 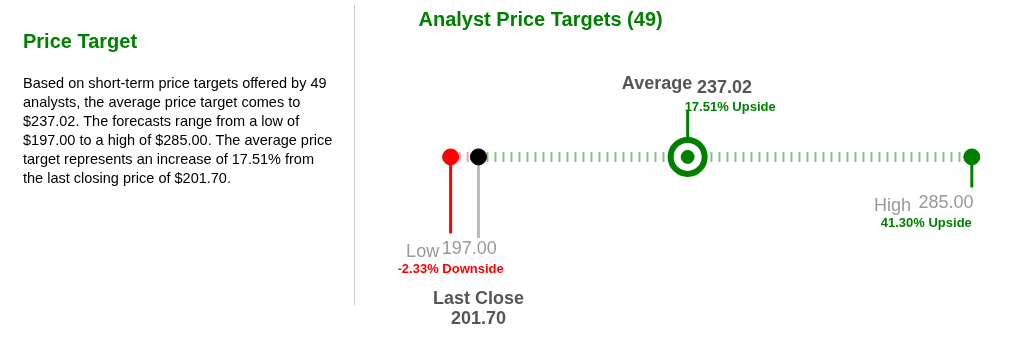 What do you see at coordinates (478, 298) in the screenshot?
I see `category-label: Last Close` at bounding box center [478, 298].